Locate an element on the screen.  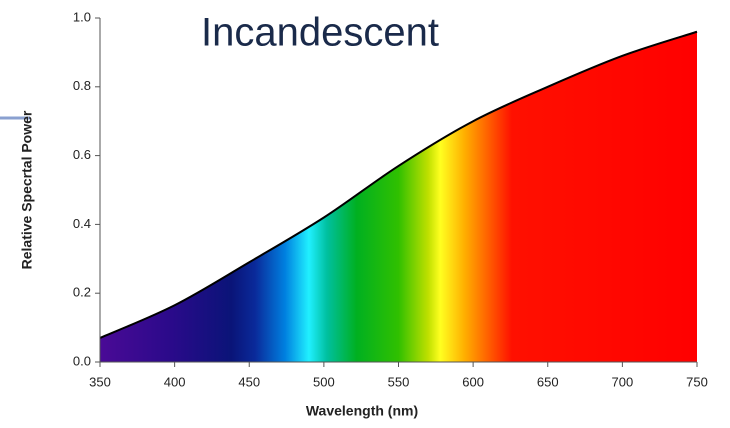
x-tick-label: 350 is located at coordinates (100, 381).